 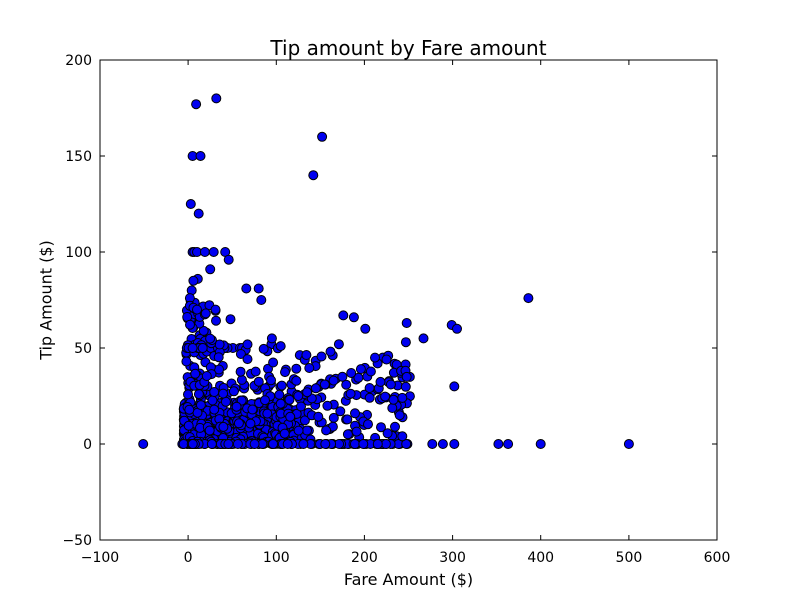 What do you see at coordinates (77, 541) in the screenshot?
I see `y-tick-label: −50` at bounding box center [77, 541].